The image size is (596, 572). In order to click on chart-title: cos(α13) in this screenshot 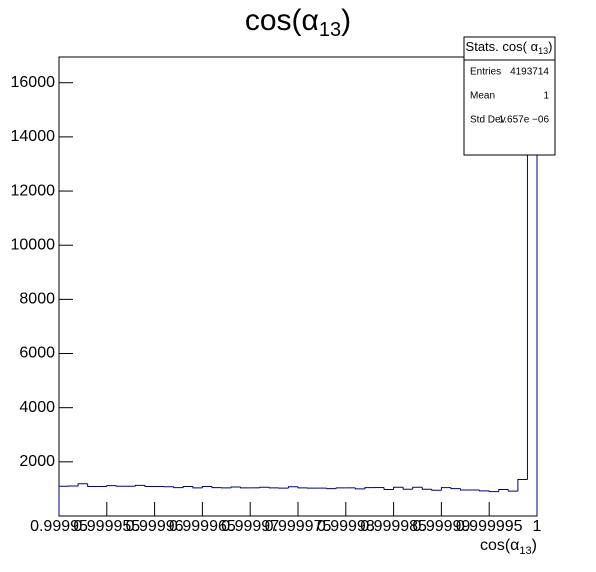, I will do `click(298, 22)`.